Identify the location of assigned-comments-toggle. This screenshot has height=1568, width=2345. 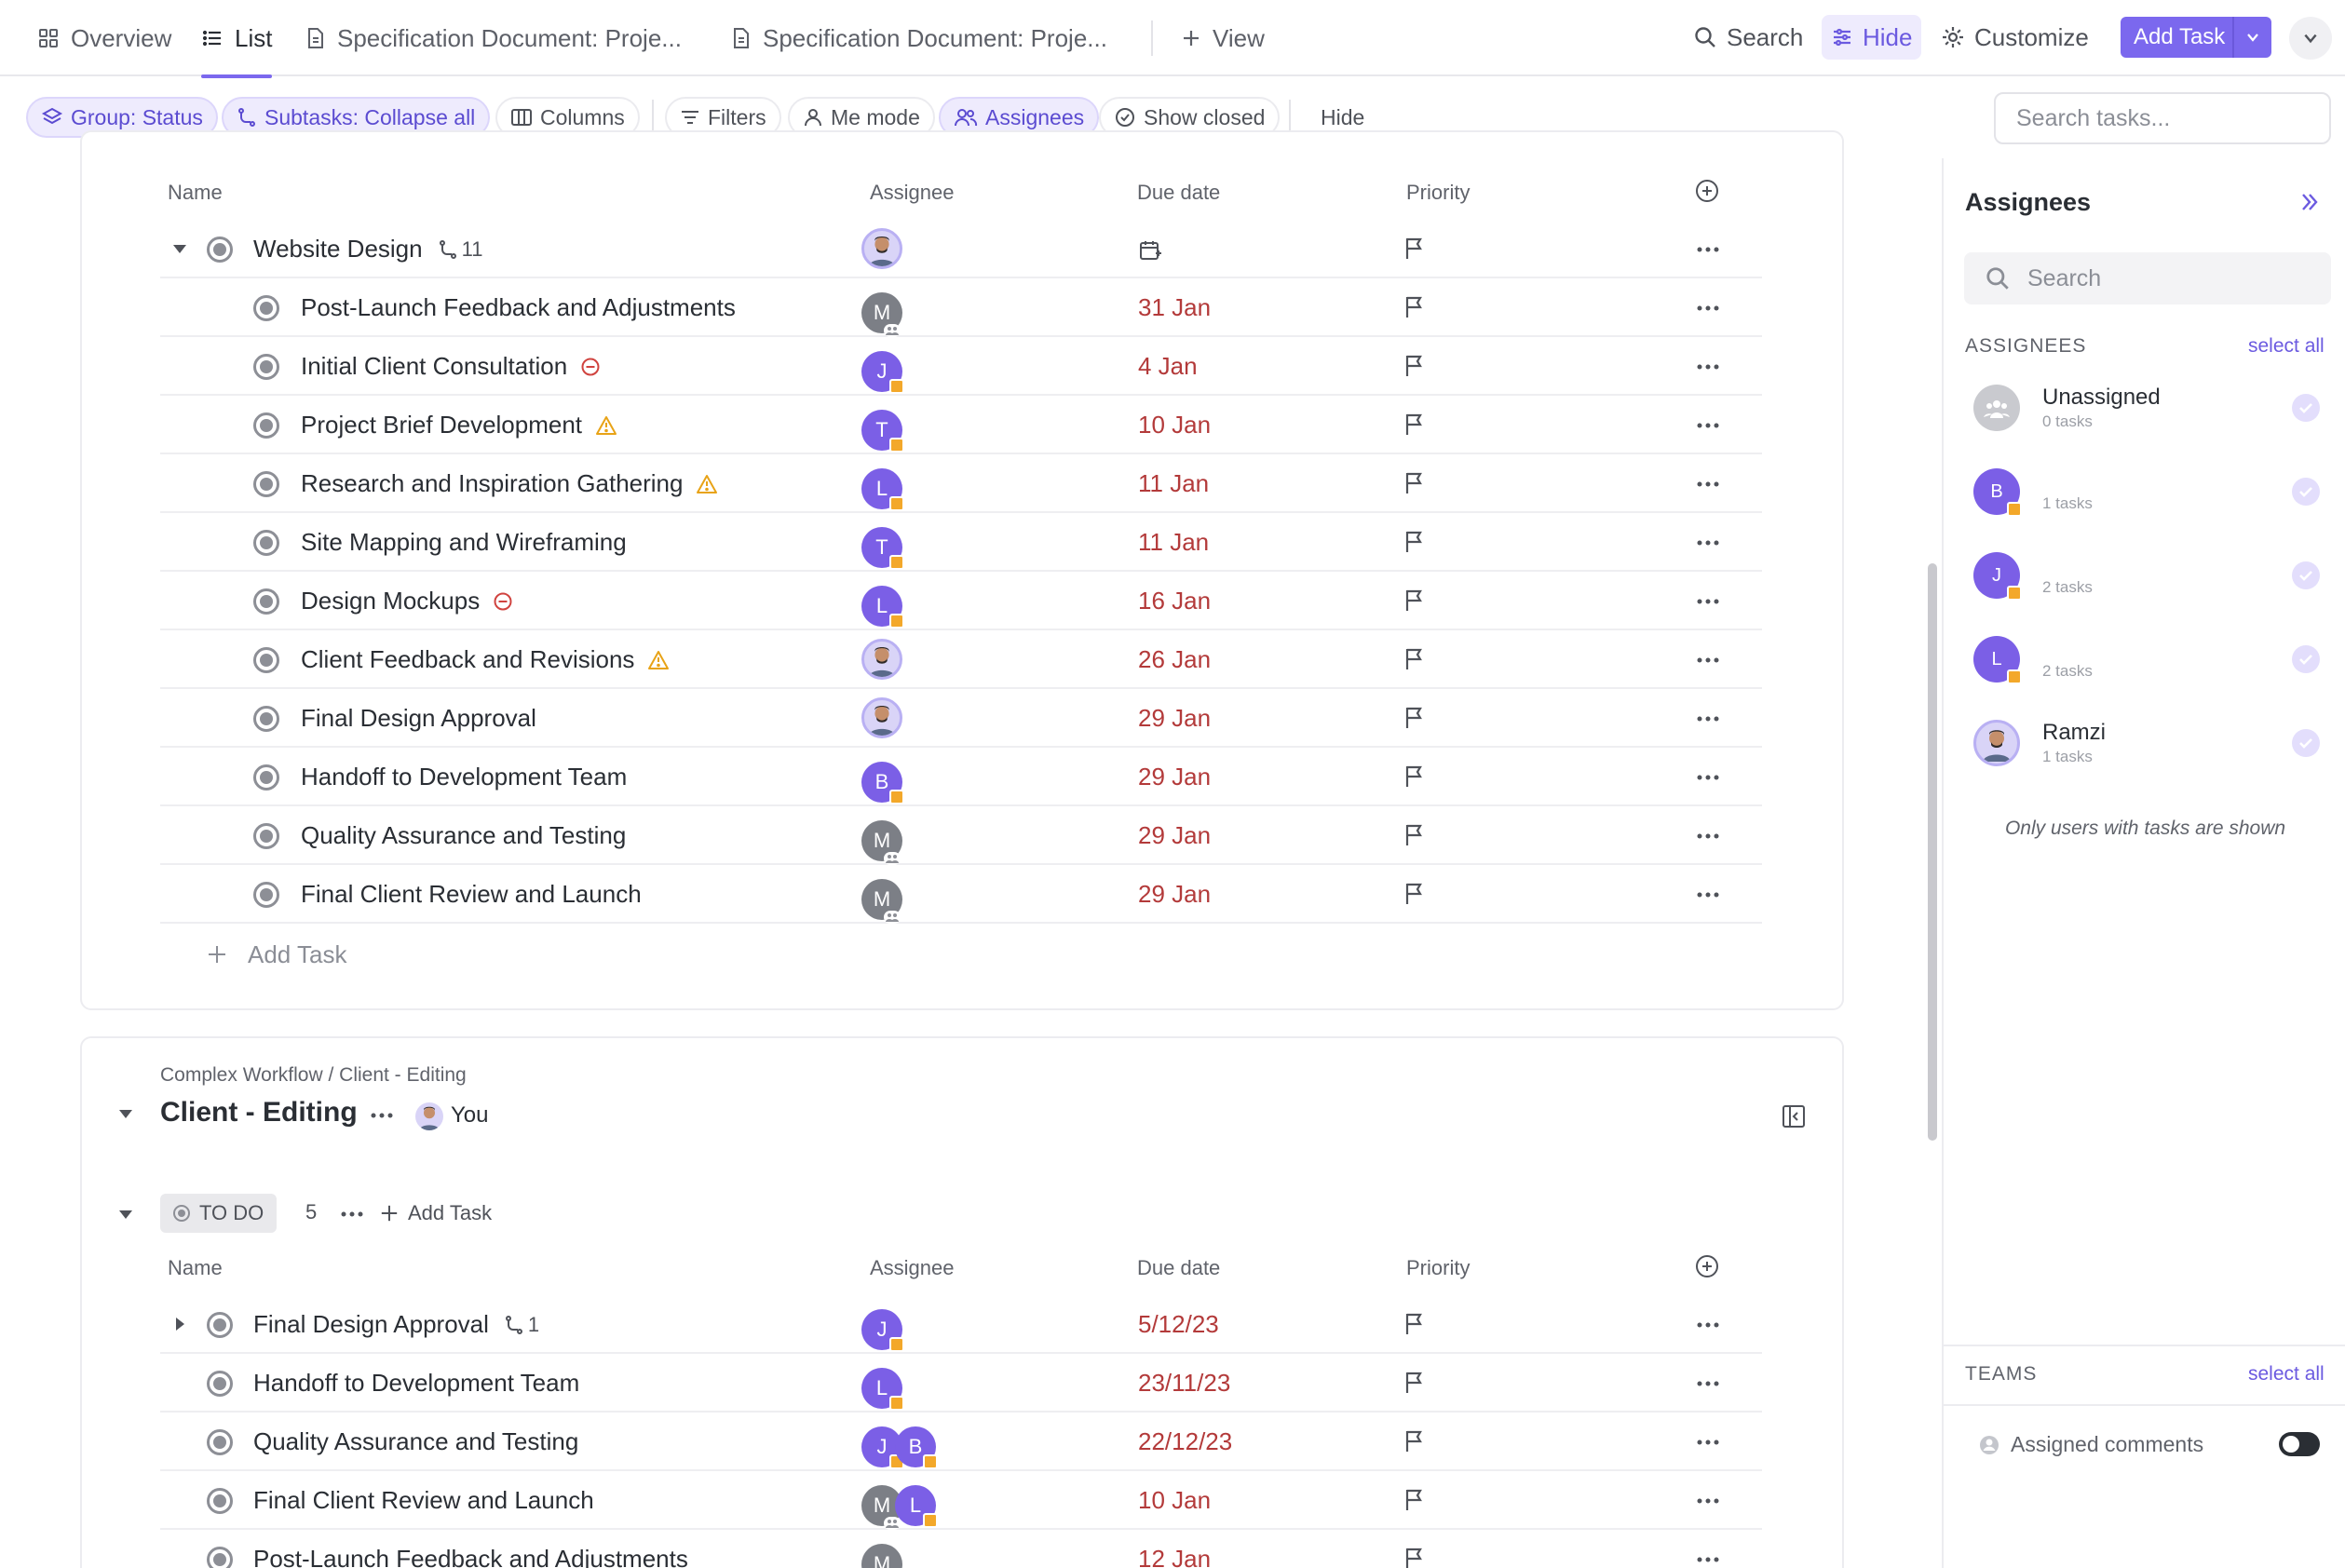
(2299, 1444).